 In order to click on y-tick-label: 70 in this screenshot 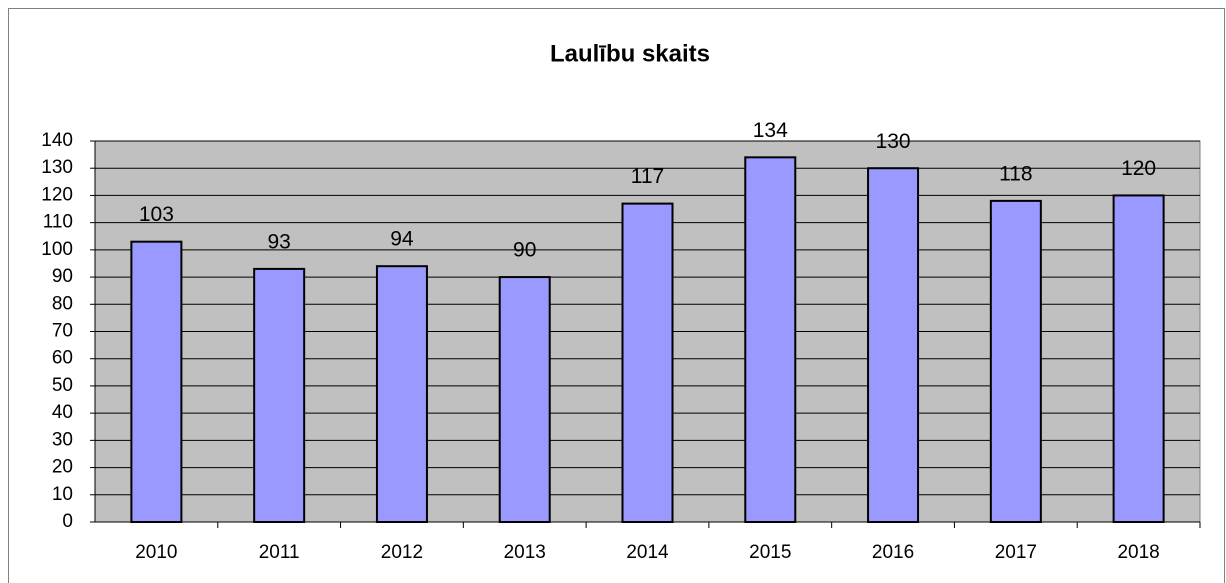, I will do `click(62, 331)`.